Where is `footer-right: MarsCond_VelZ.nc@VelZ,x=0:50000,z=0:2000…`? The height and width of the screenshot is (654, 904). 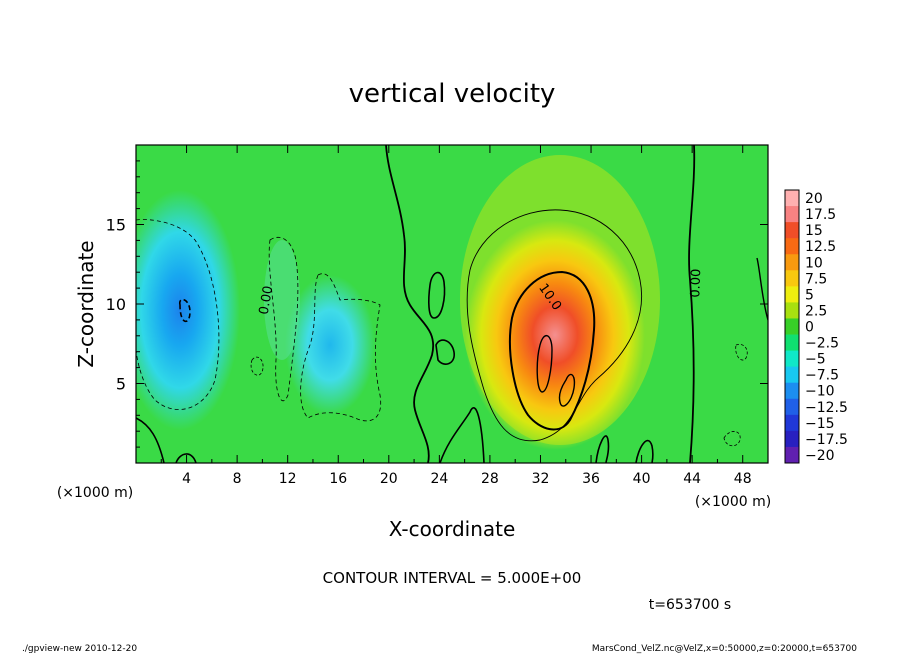 footer-right: MarsCond_VelZ.nc@VelZ,x=0:50000,z=0:2000… is located at coordinates (724, 649).